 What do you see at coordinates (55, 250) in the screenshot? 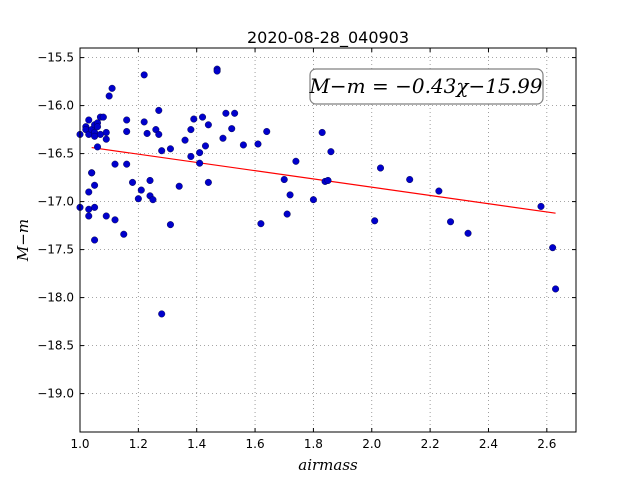
I see `y-tick-label: −17.5` at bounding box center [55, 250].